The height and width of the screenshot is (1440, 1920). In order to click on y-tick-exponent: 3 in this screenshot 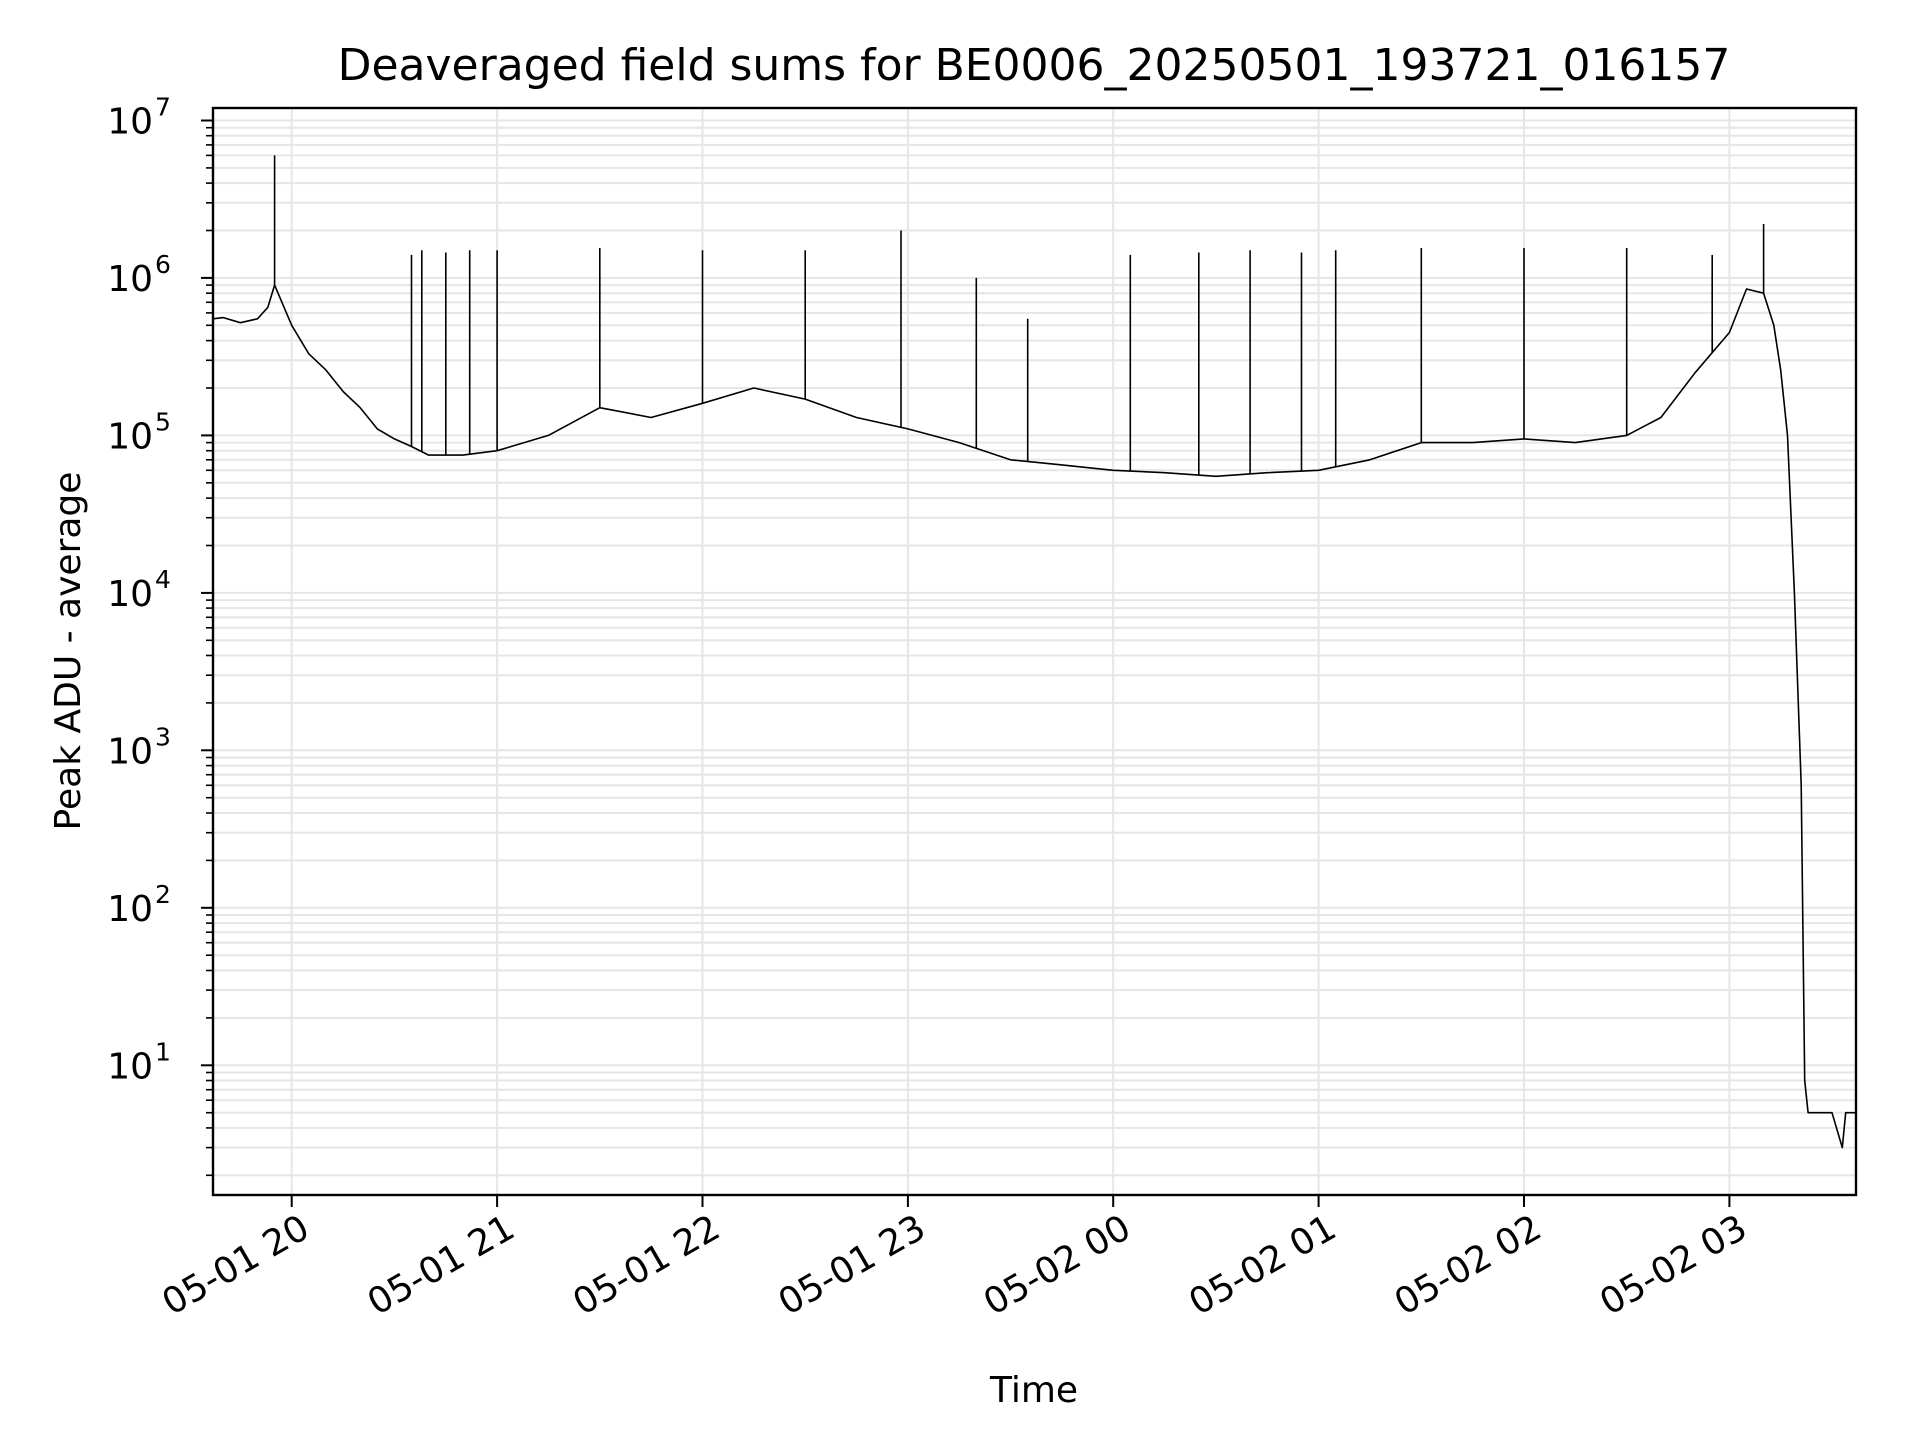, I will do `click(163, 736)`.